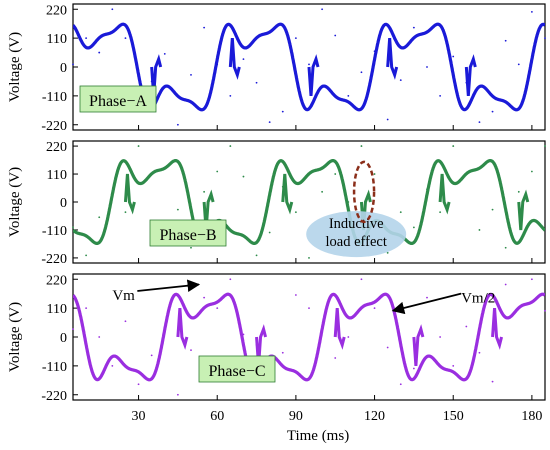  What do you see at coordinates (54, 259) in the screenshot?
I see `y-tick-label: -220` at bounding box center [54, 259].